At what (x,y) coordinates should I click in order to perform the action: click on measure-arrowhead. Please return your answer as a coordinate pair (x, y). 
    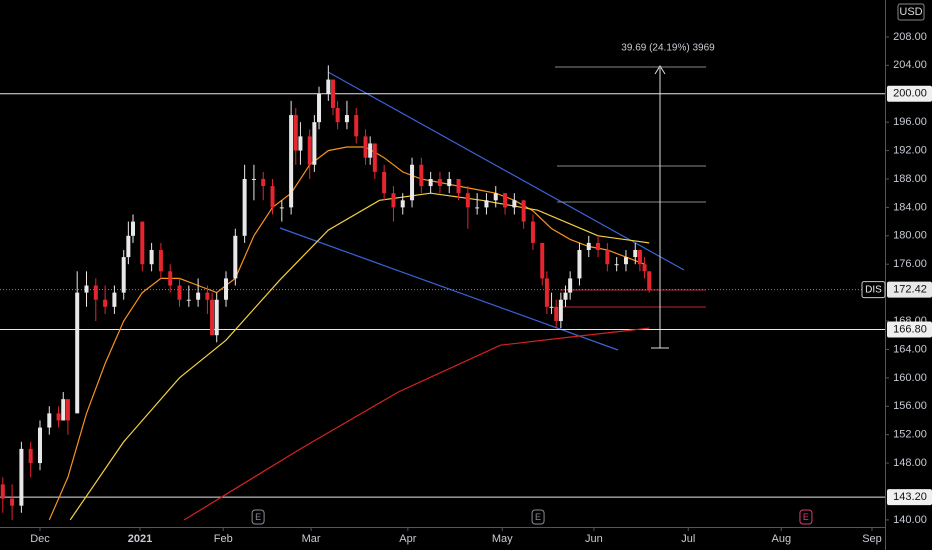
    Looking at the image, I should click on (660, 70).